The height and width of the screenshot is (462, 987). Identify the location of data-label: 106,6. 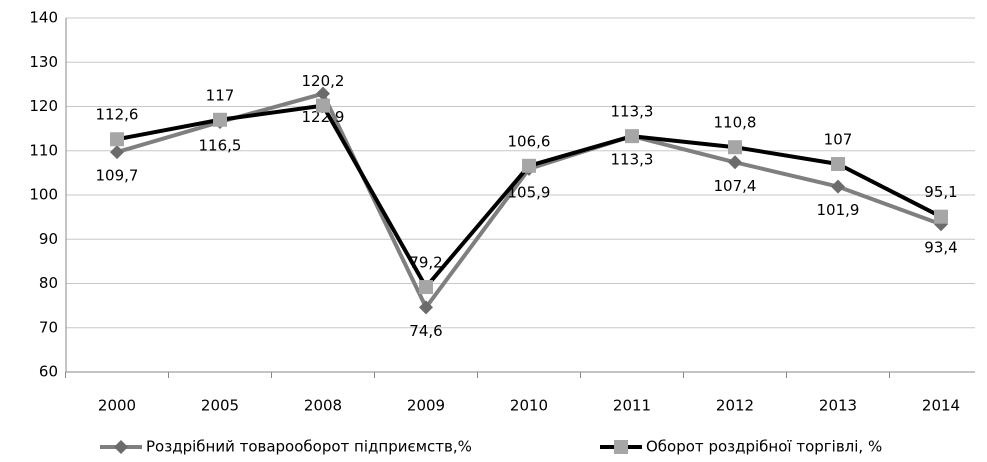
(529, 141).